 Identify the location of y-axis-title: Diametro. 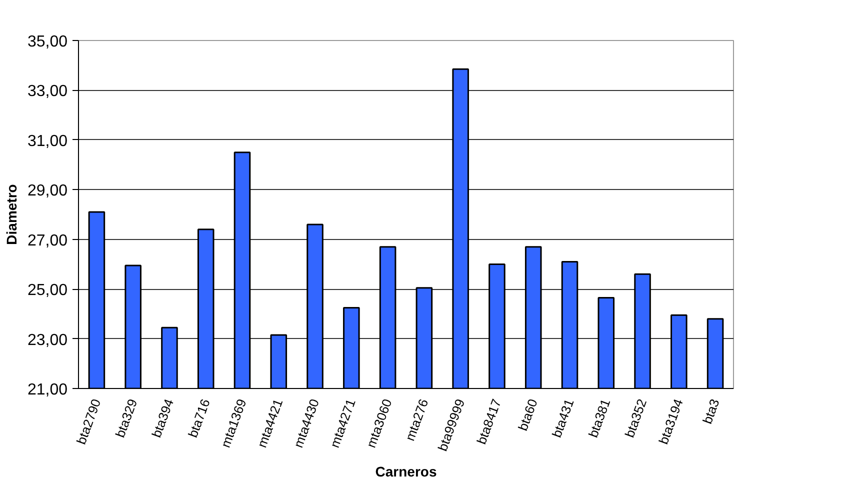
(11, 214).